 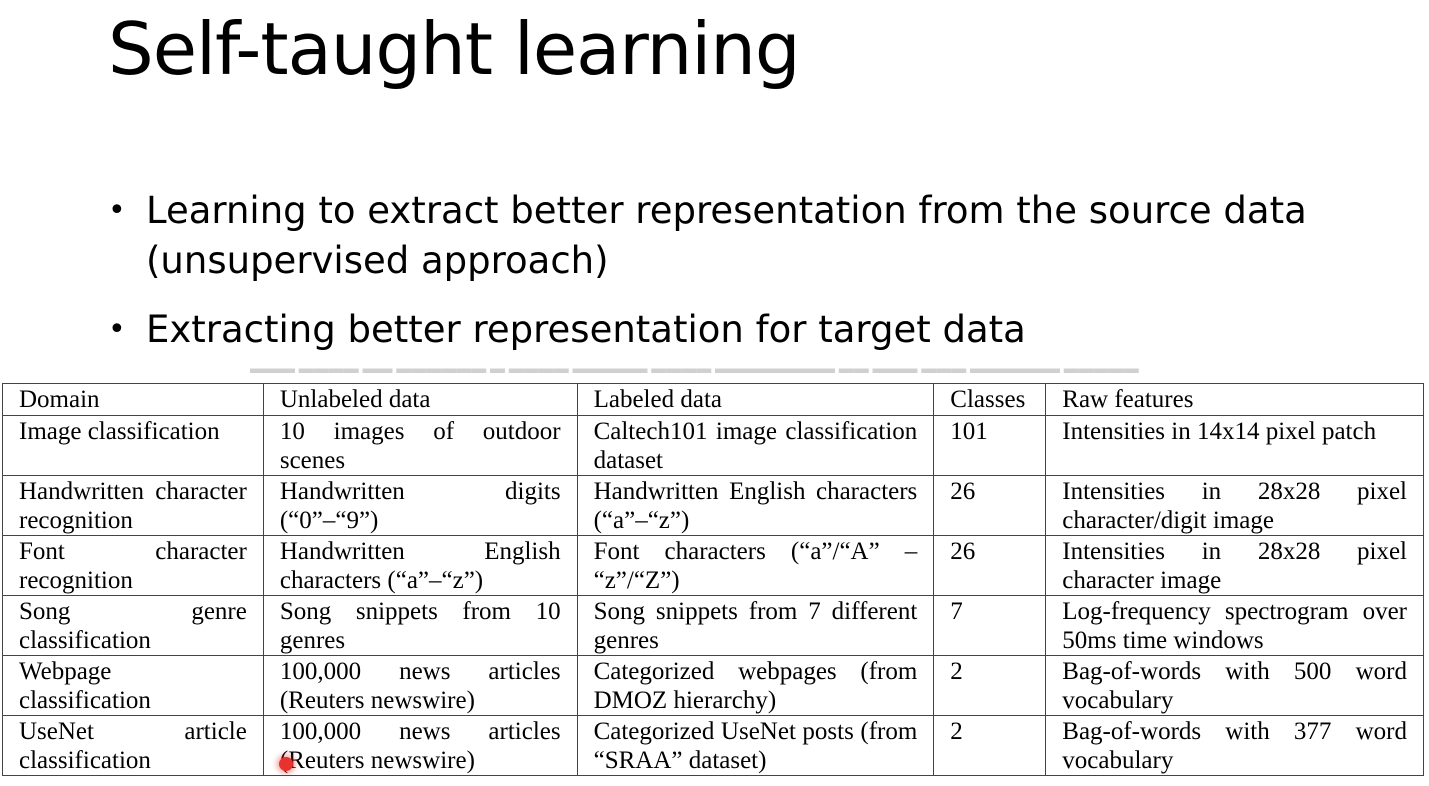 I want to click on cell-domain: UseNet article classification, so click(x=133, y=745).